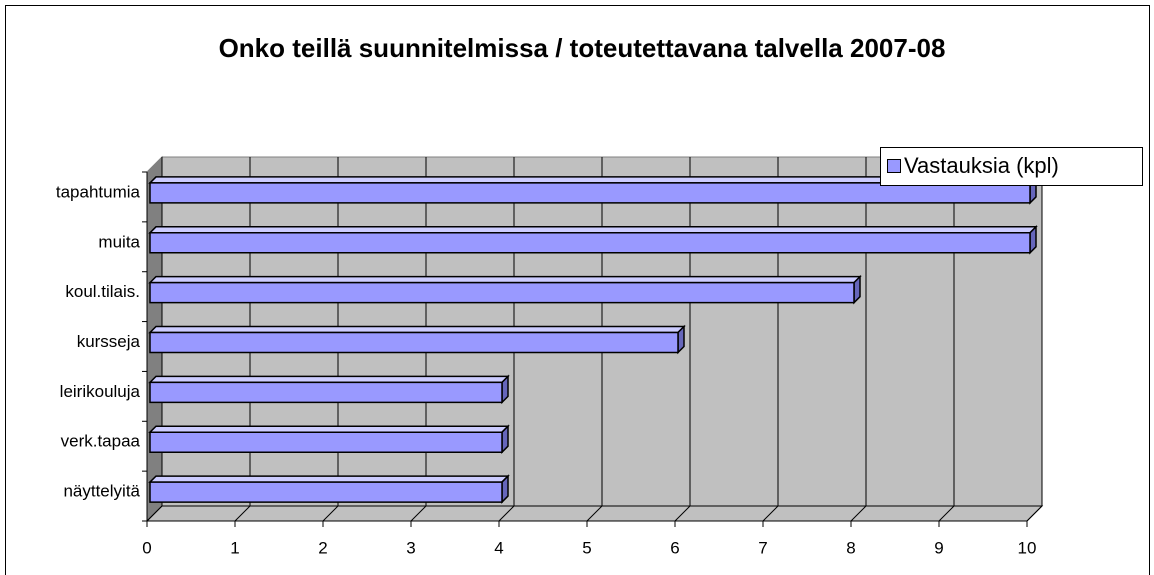 The height and width of the screenshot is (575, 1154). What do you see at coordinates (101, 491) in the screenshot?
I see `y-tick-label: näyttelyitä` at bounding box center [101, 491].